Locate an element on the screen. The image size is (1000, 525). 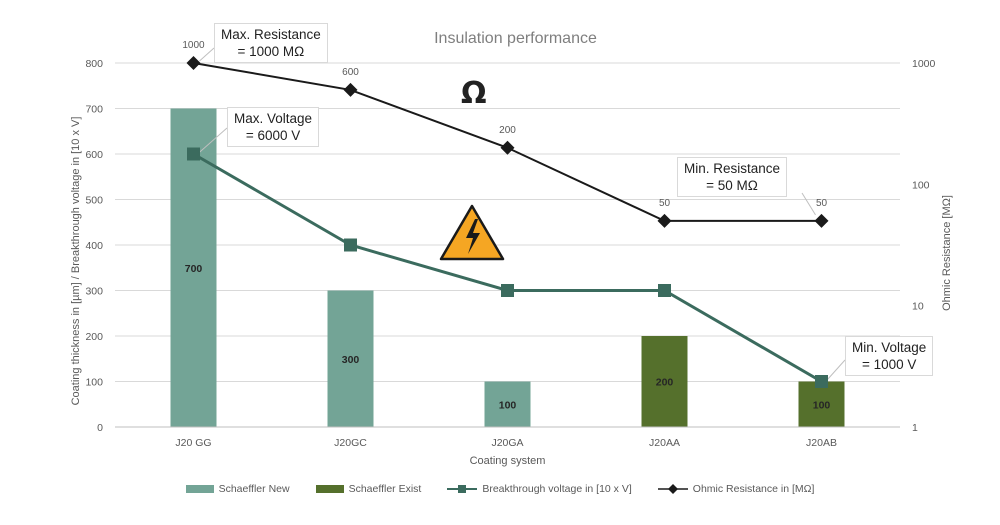
bar-value-label: 200 is located at coordinates (665, 383).